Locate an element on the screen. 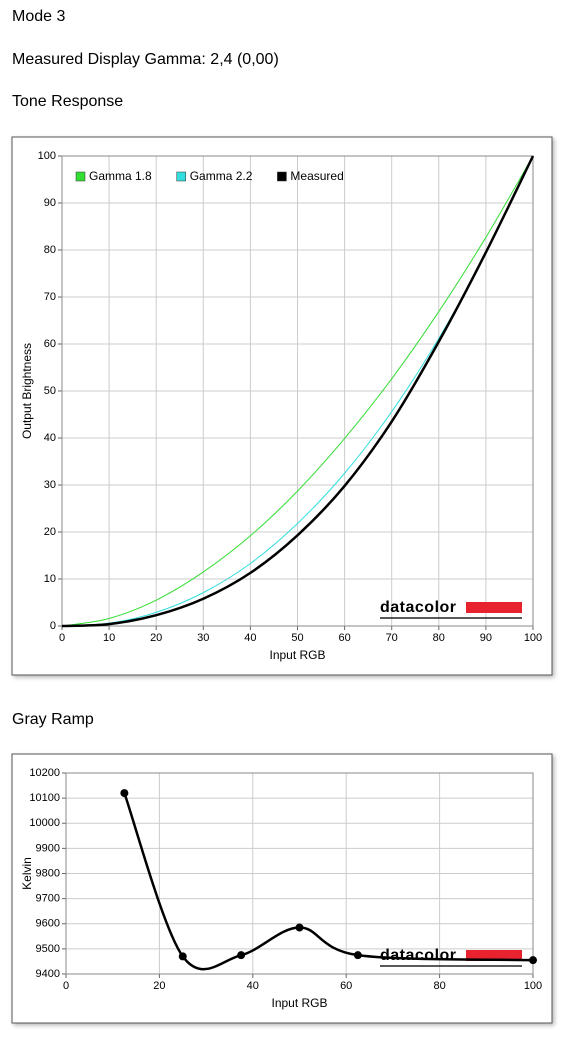  x-tick-label: 30 is located at coordinates (203, 638).